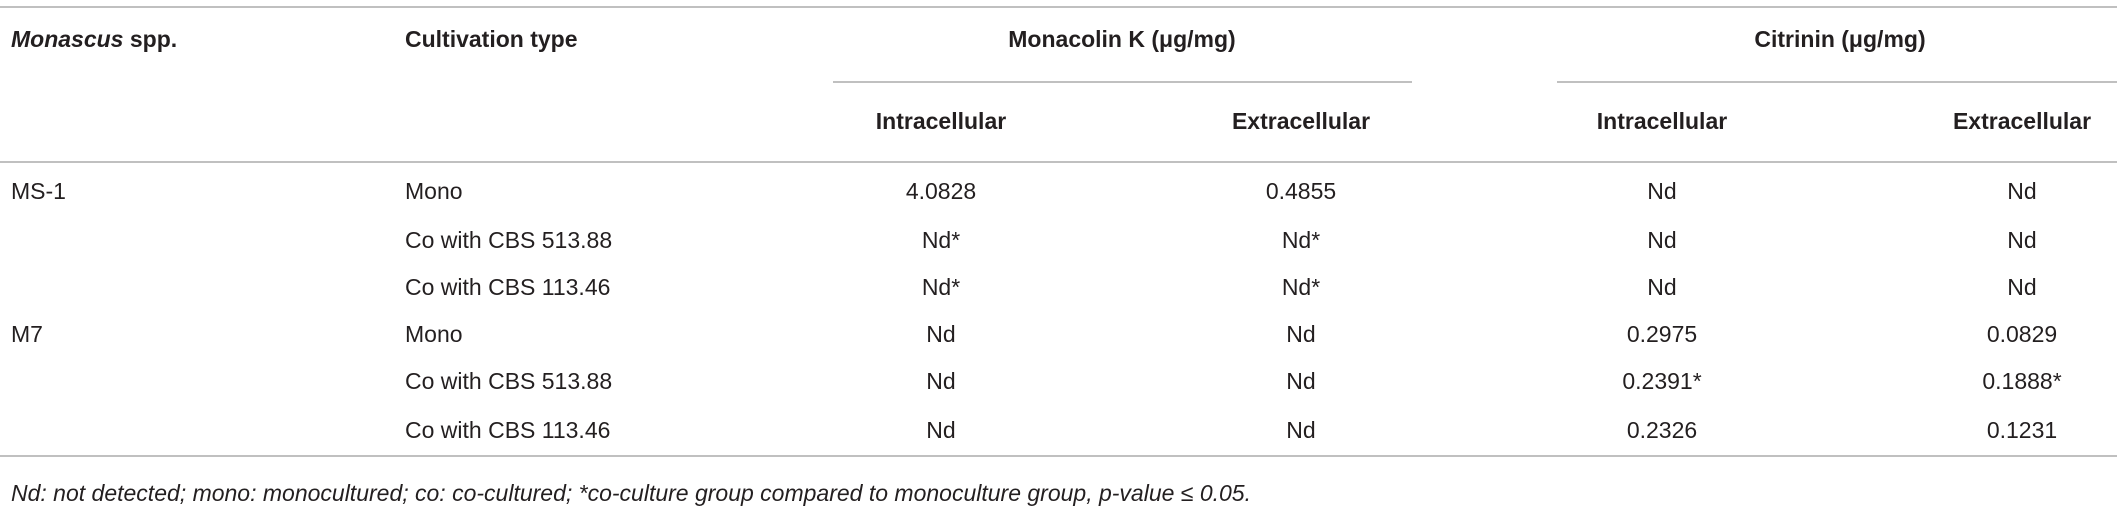  What do you see at coordinates (1662, 430) in the screenshot?
I see `value-cell: 0.2326` at bounding box center [1662, 430].